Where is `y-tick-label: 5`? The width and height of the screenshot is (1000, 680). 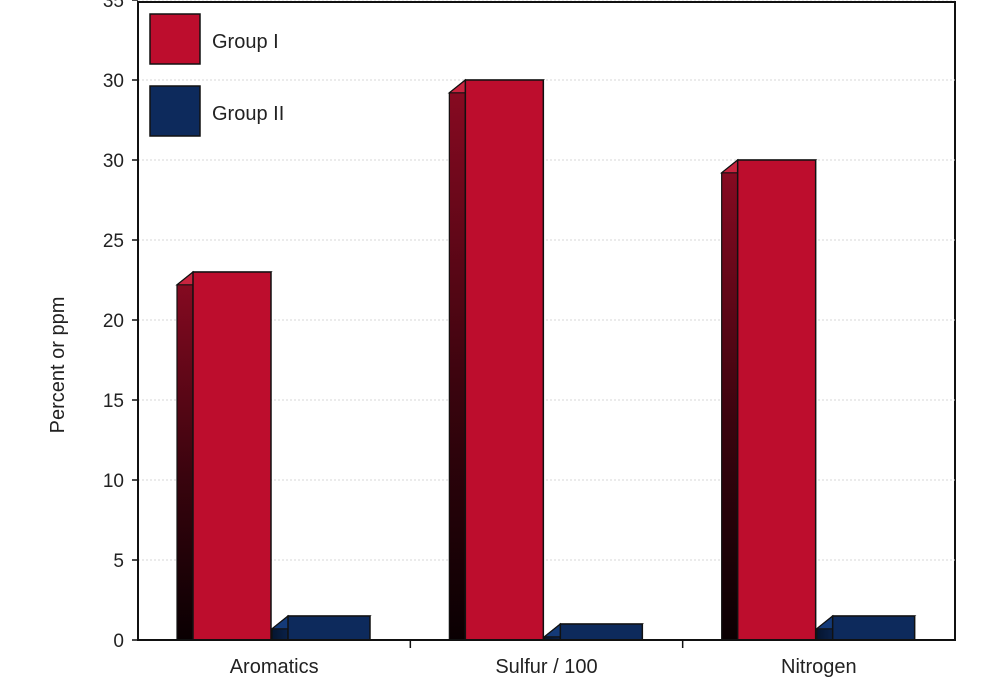
y-tick-label: 5 is located at coordinates (118, 561).